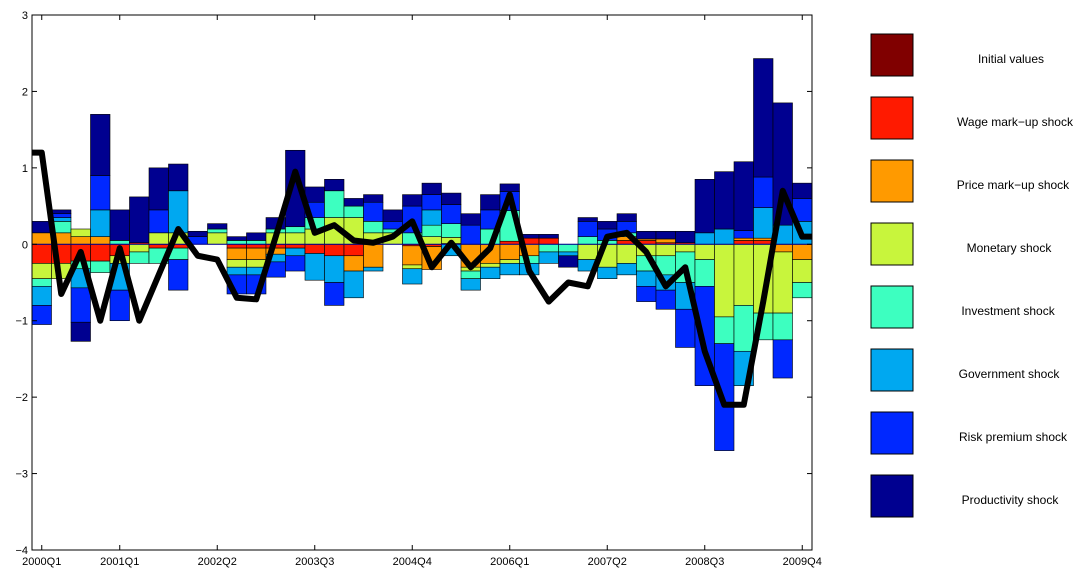 The width and height of the screenshot is (1091, 572). I want to click on x-tick-label: 2000Q1, so click(41, 562).